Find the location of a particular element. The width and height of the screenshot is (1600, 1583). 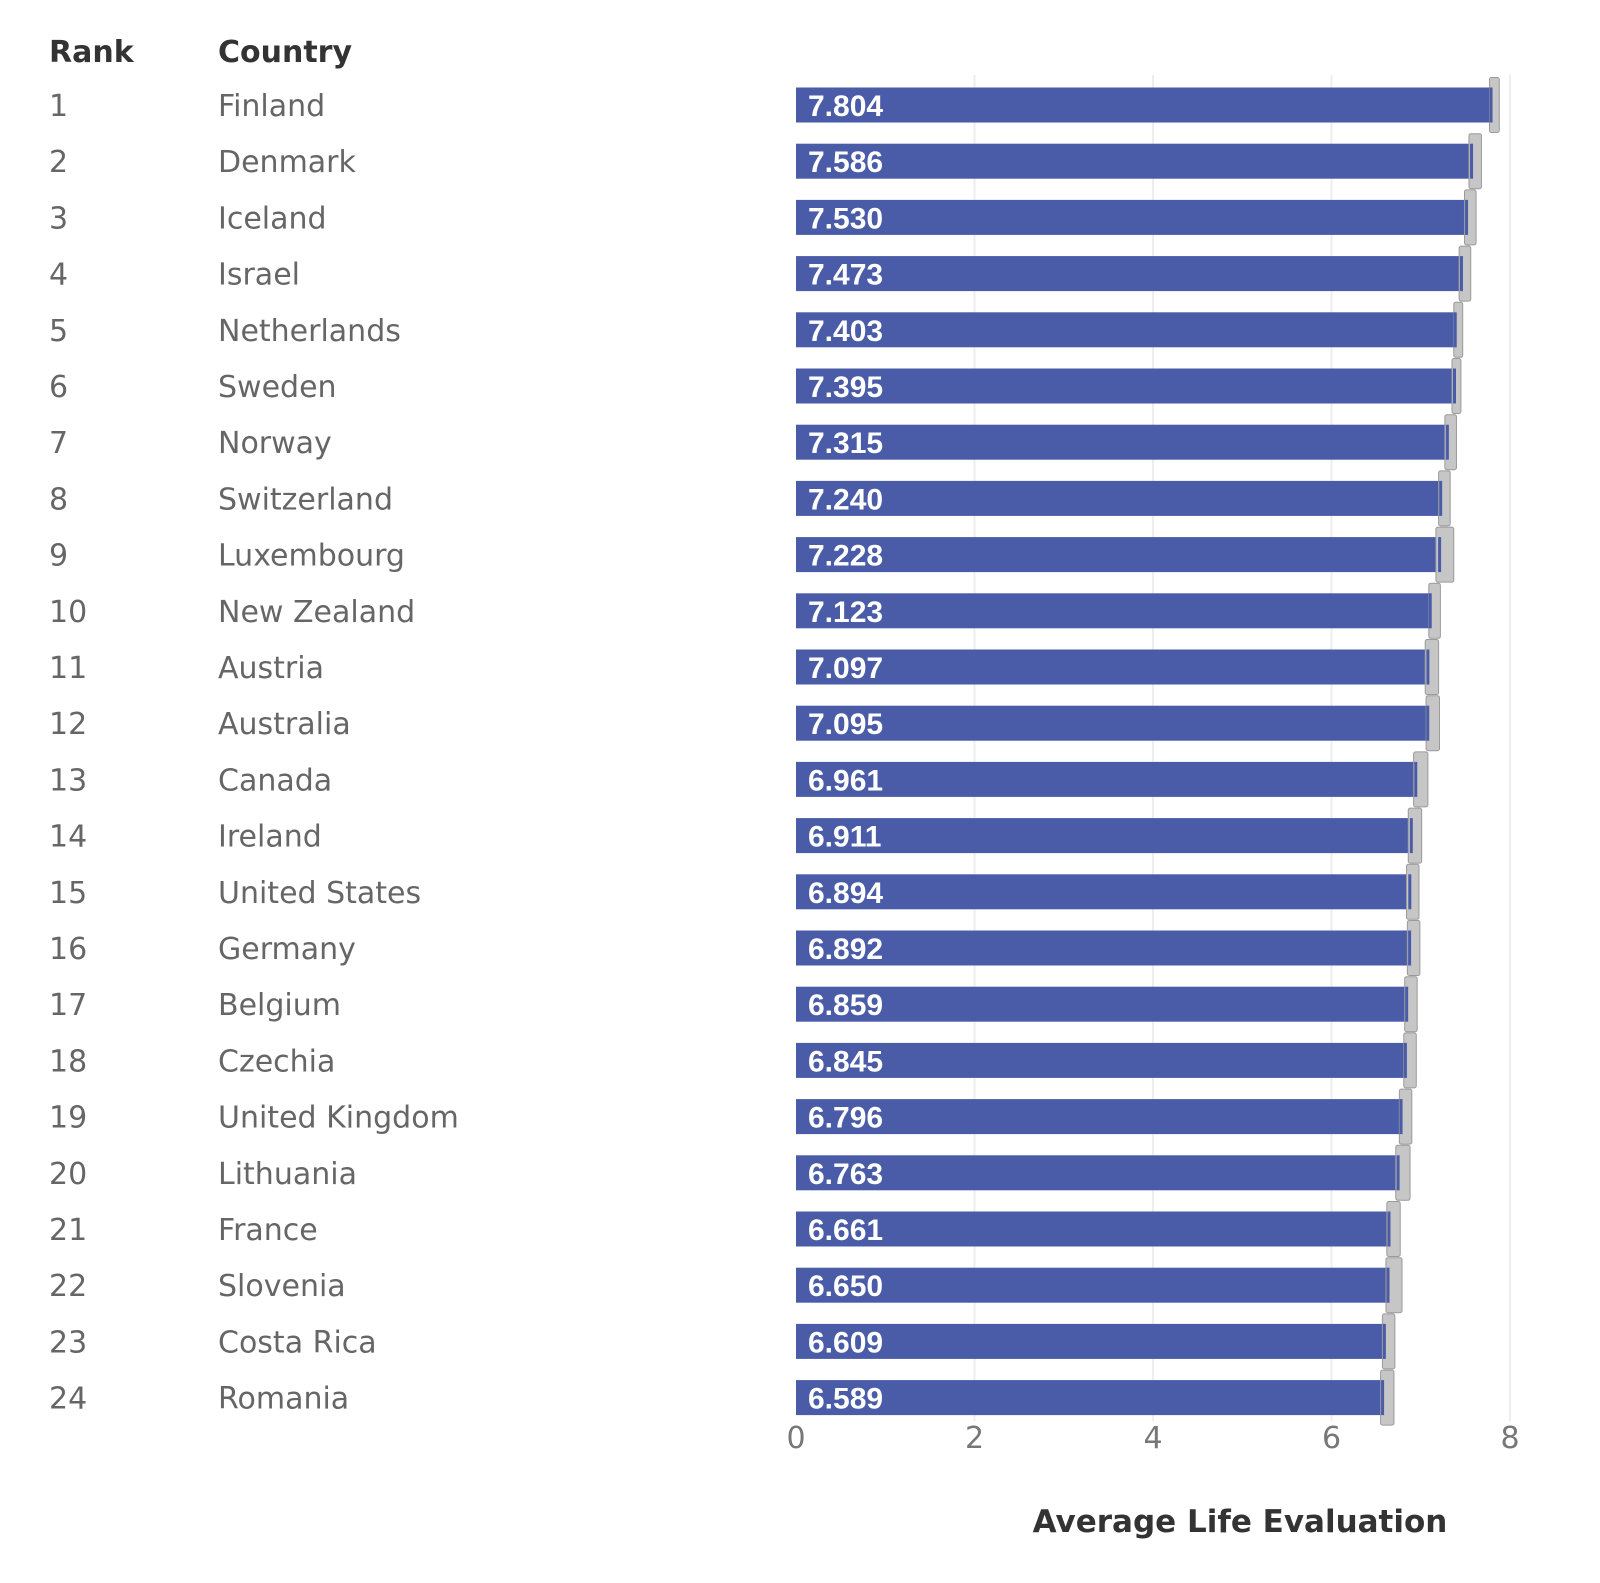

country-label: Ireland is located at coordinates (270, 837).